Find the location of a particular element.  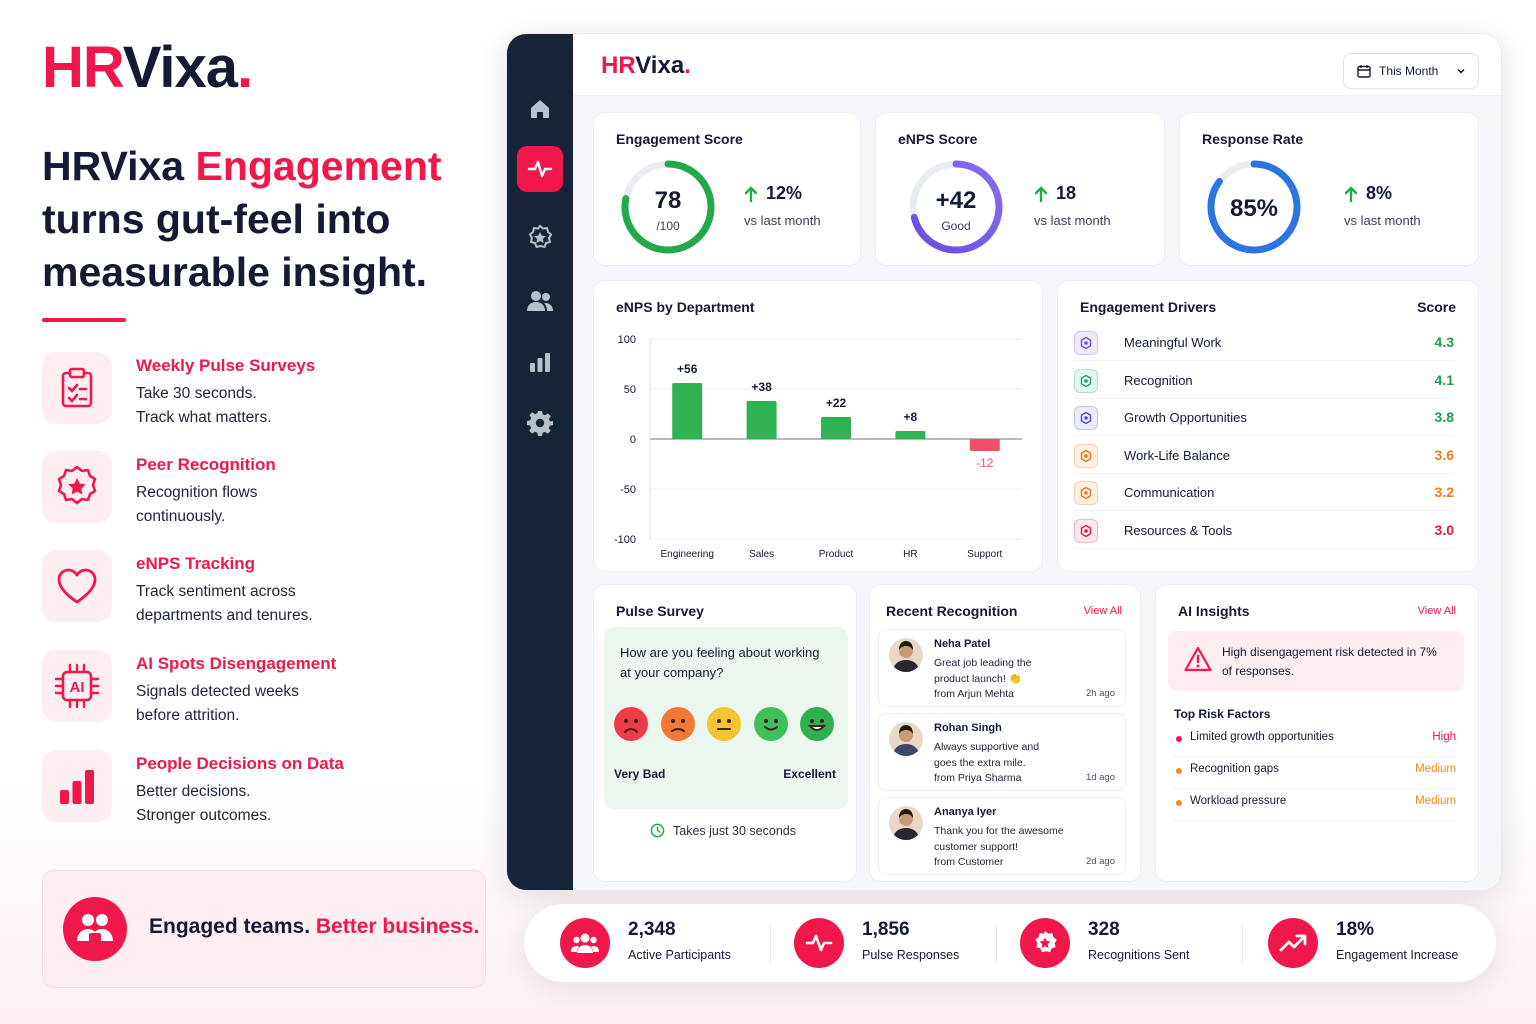

headline-underline is located at coordinates (84, 320).